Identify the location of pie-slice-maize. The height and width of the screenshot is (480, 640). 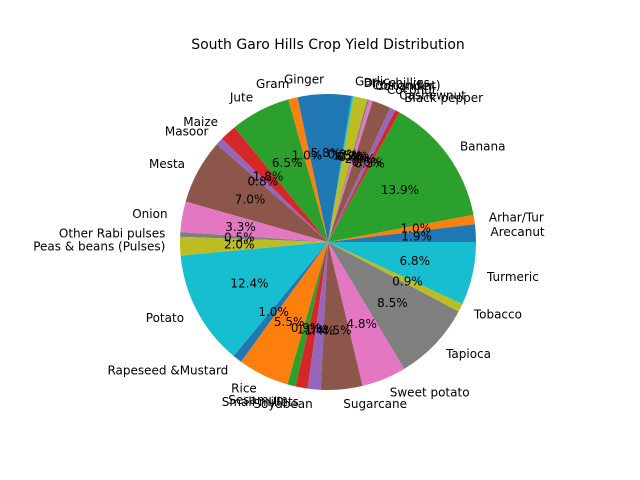
(274, 184).